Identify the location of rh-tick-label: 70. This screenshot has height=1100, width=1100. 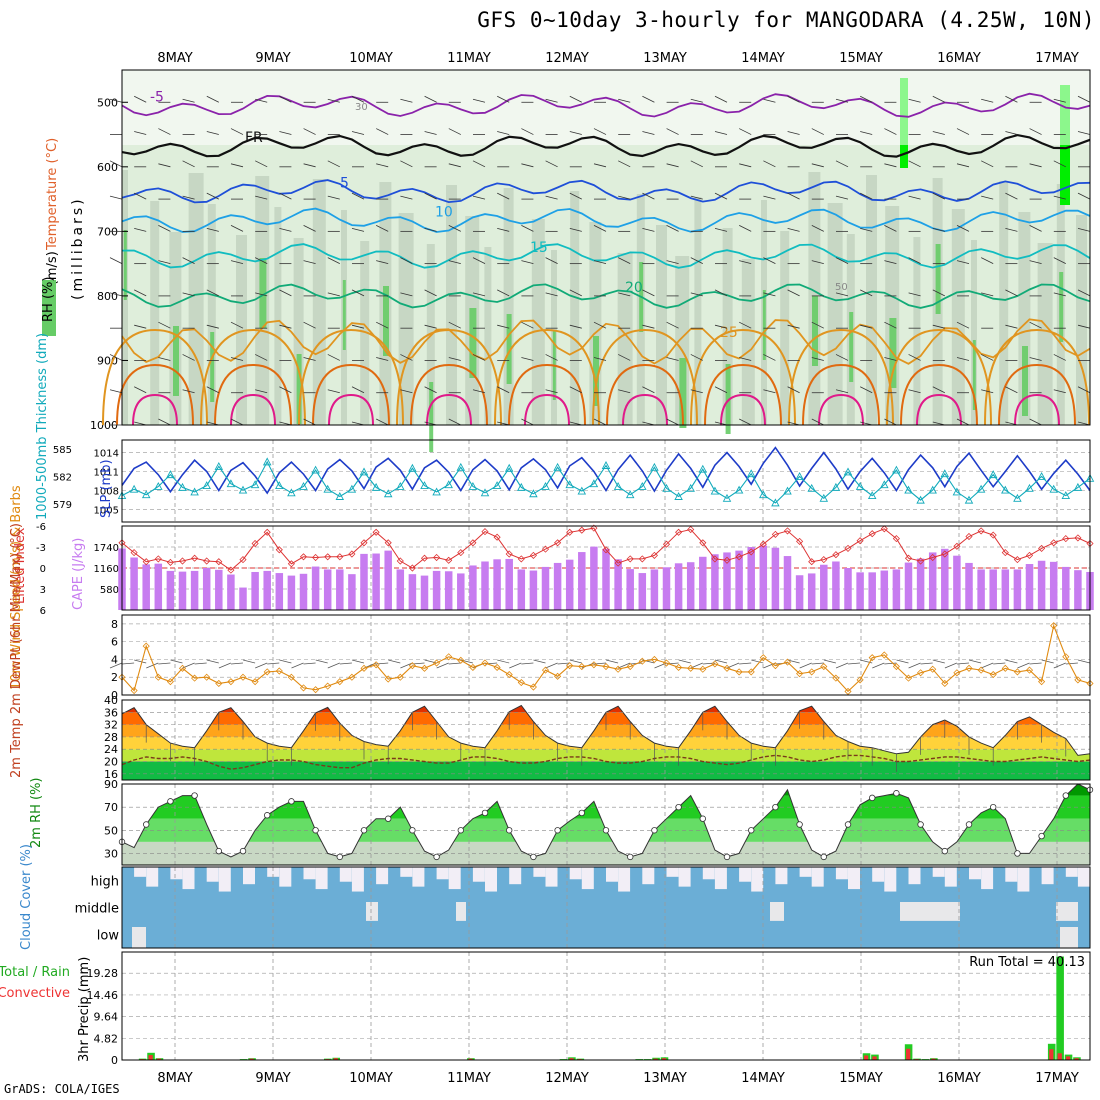
(111, 807).